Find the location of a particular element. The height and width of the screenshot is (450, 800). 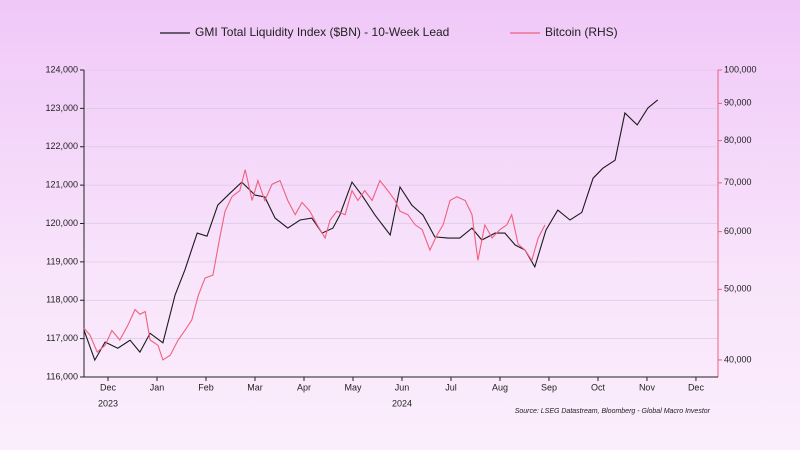

y2-tick-label: 50,000 is located at coordinates (738, 289).